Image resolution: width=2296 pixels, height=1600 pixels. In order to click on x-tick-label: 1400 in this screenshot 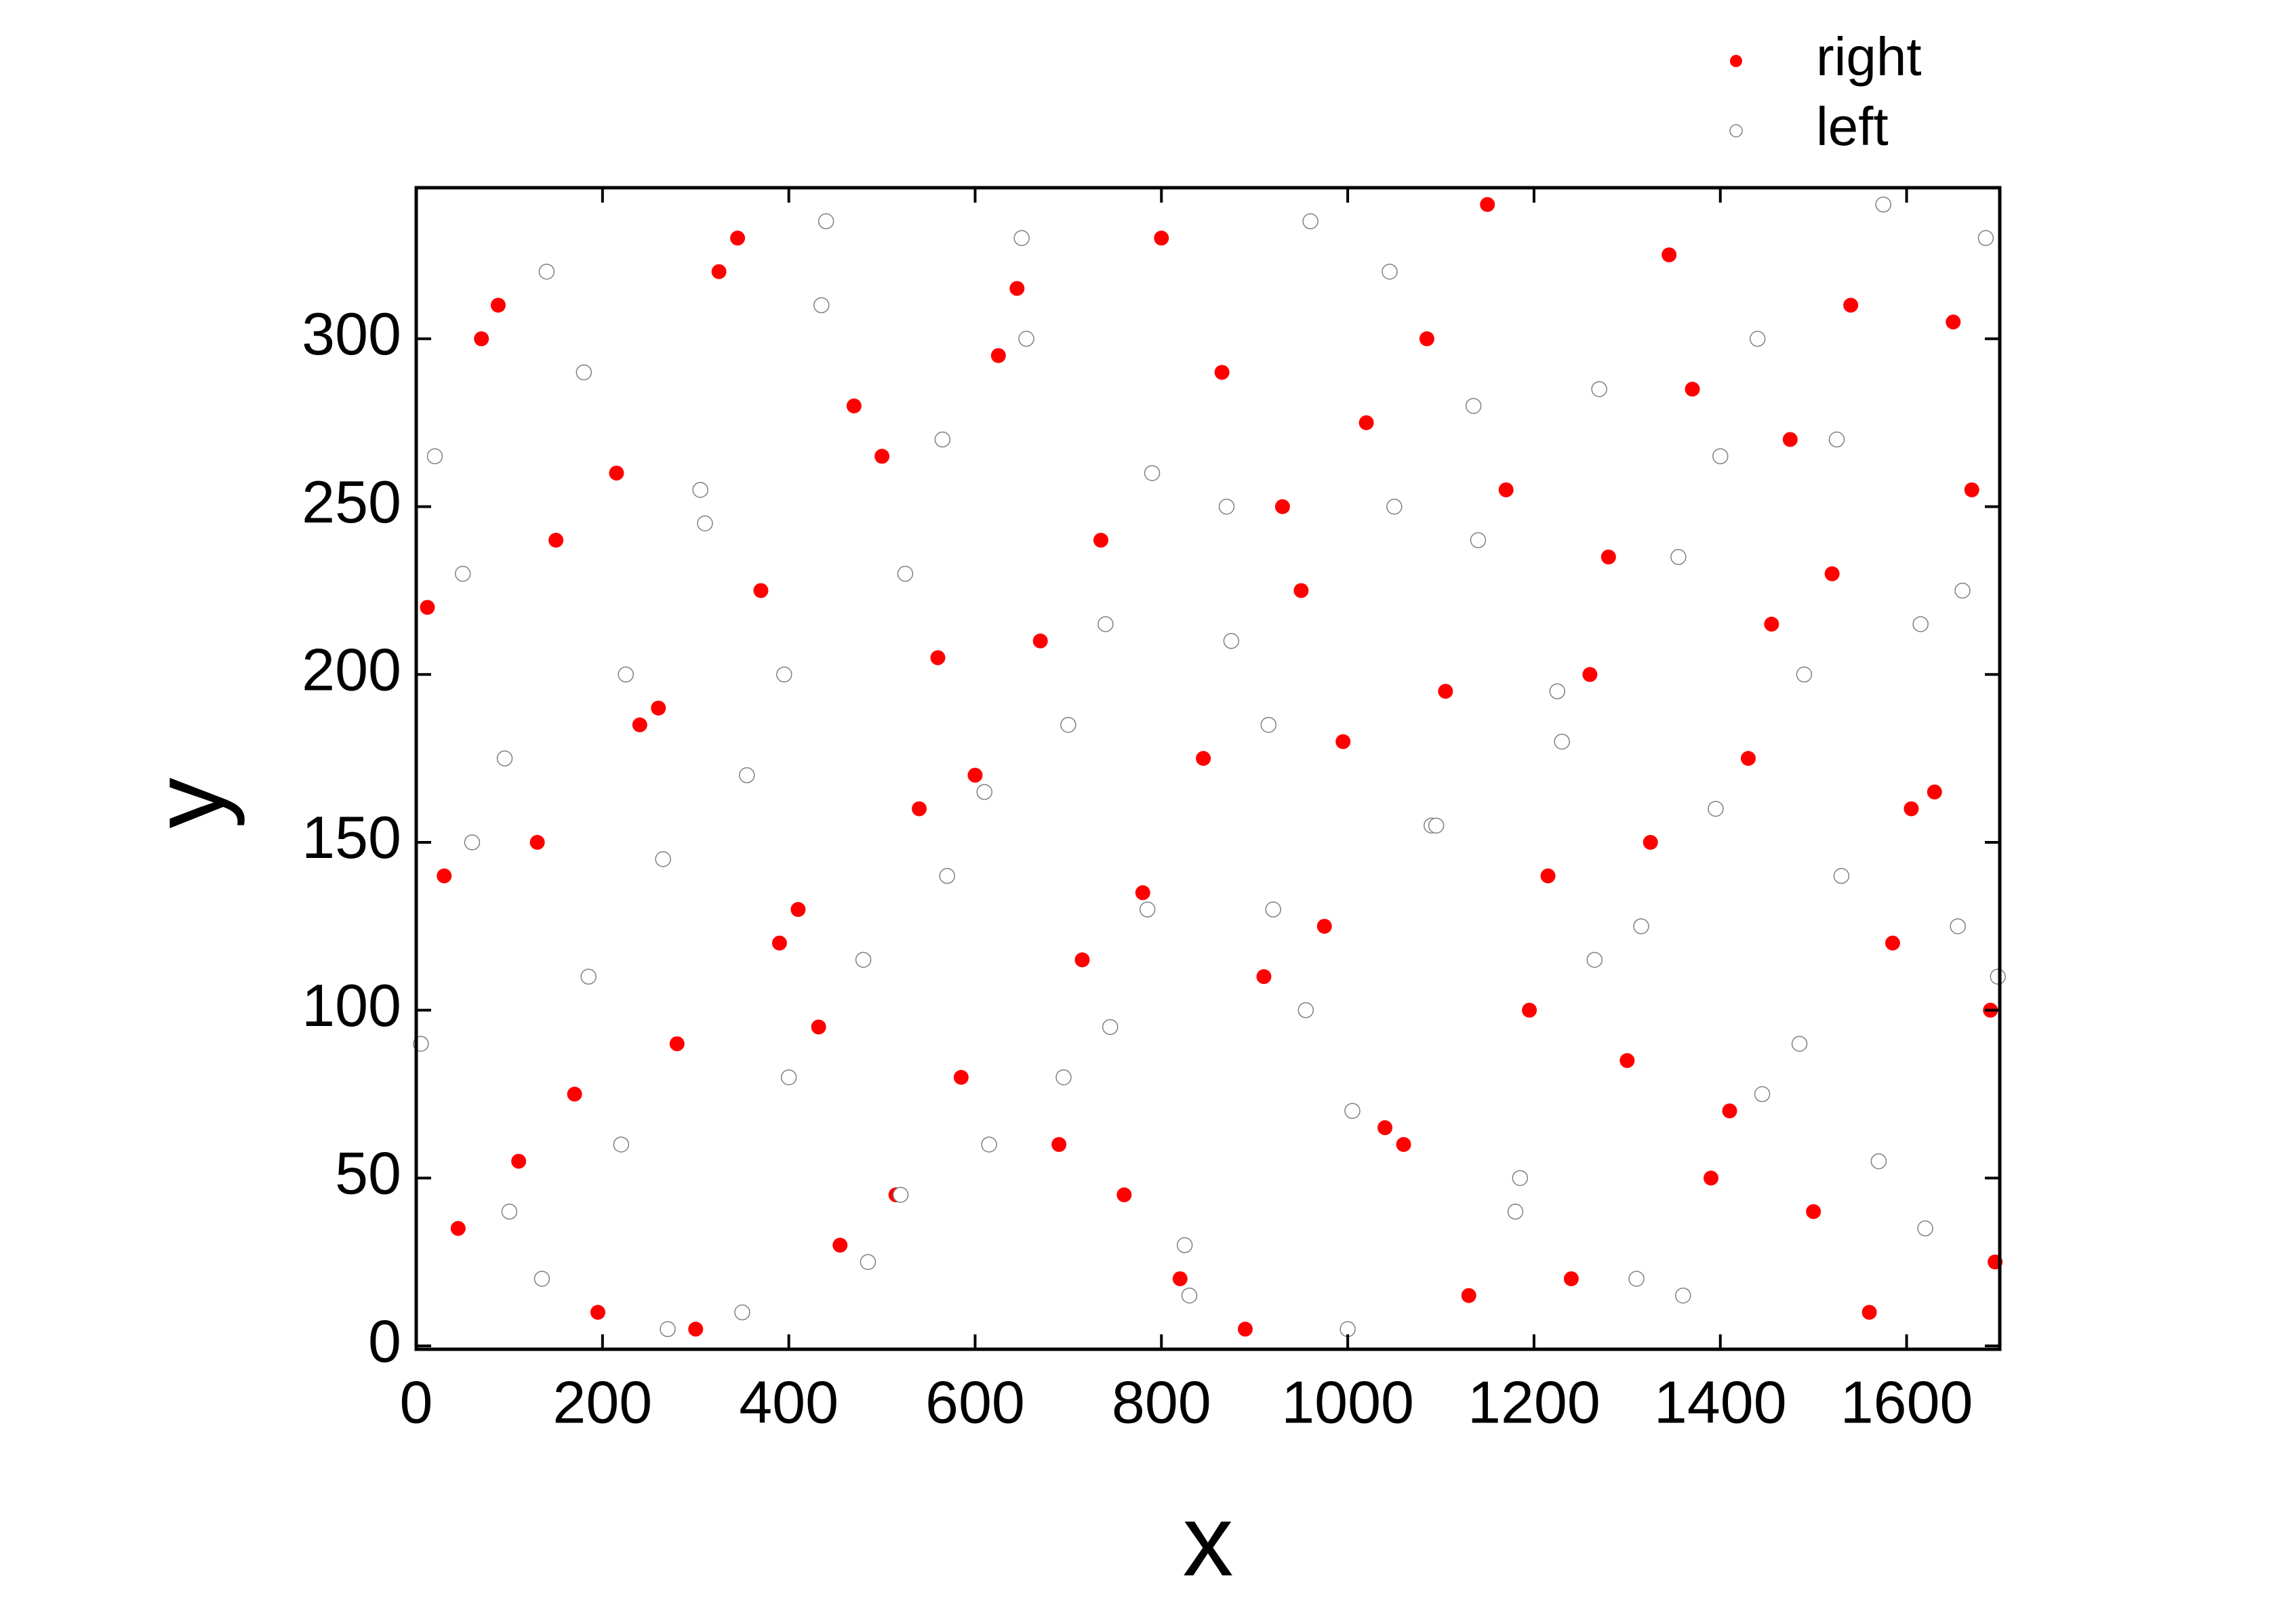, I will do `click(1720, 1401)`.